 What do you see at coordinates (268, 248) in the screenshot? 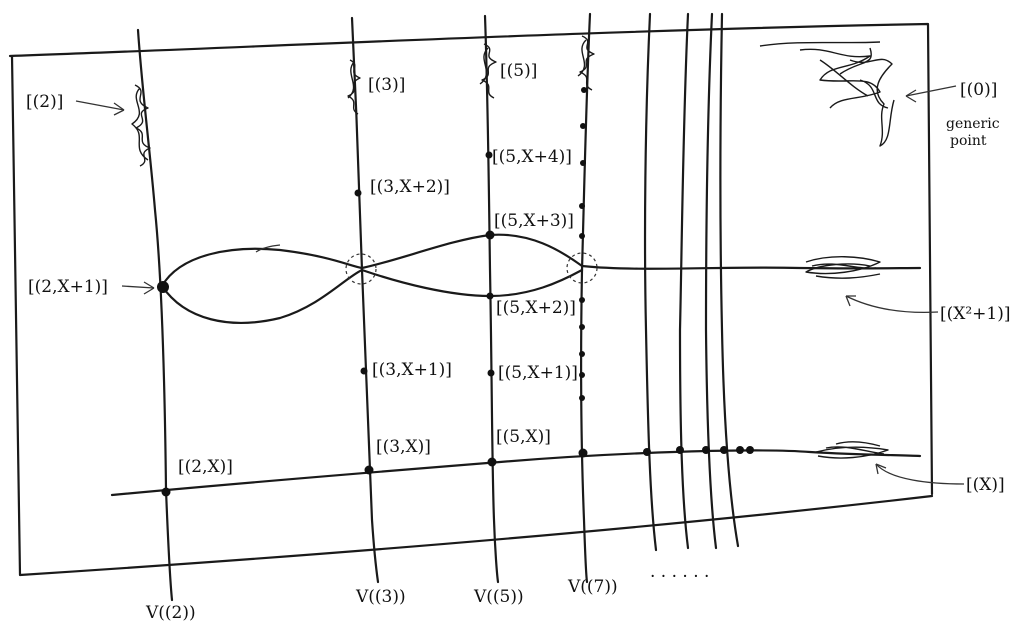
I see `curve-tangent-stroke` at bounding box center [268, 248].